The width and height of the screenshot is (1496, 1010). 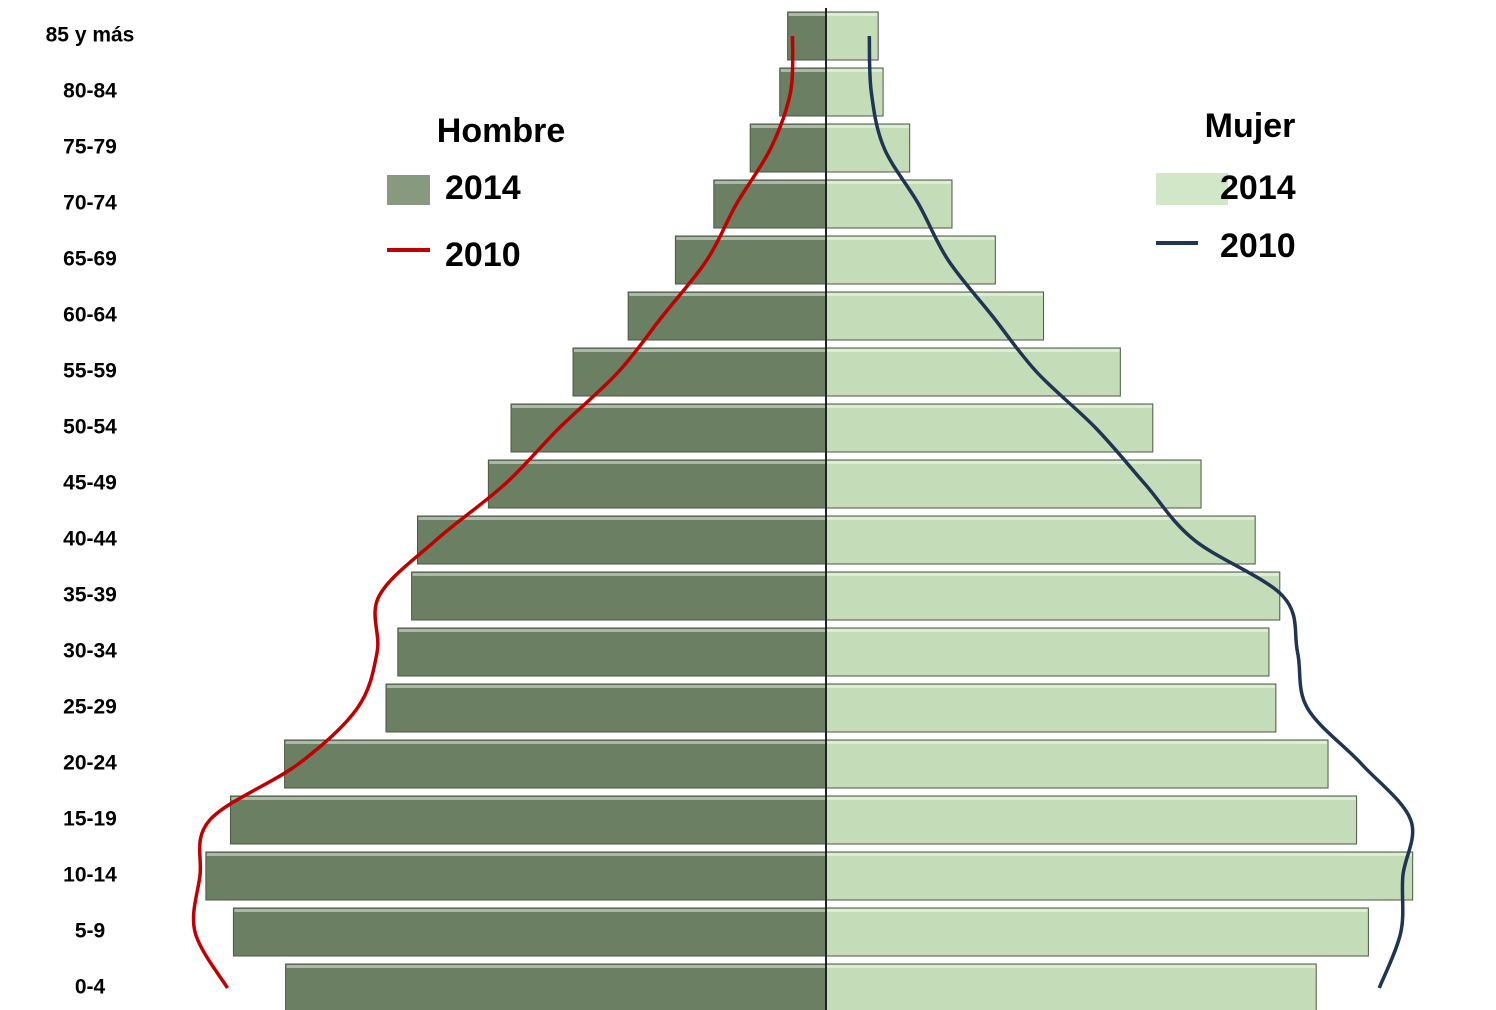 What do you see at coordinates (501, 131) in the screenshot?
I see `legend-title: Hombre` at bounding box center [501, 131].